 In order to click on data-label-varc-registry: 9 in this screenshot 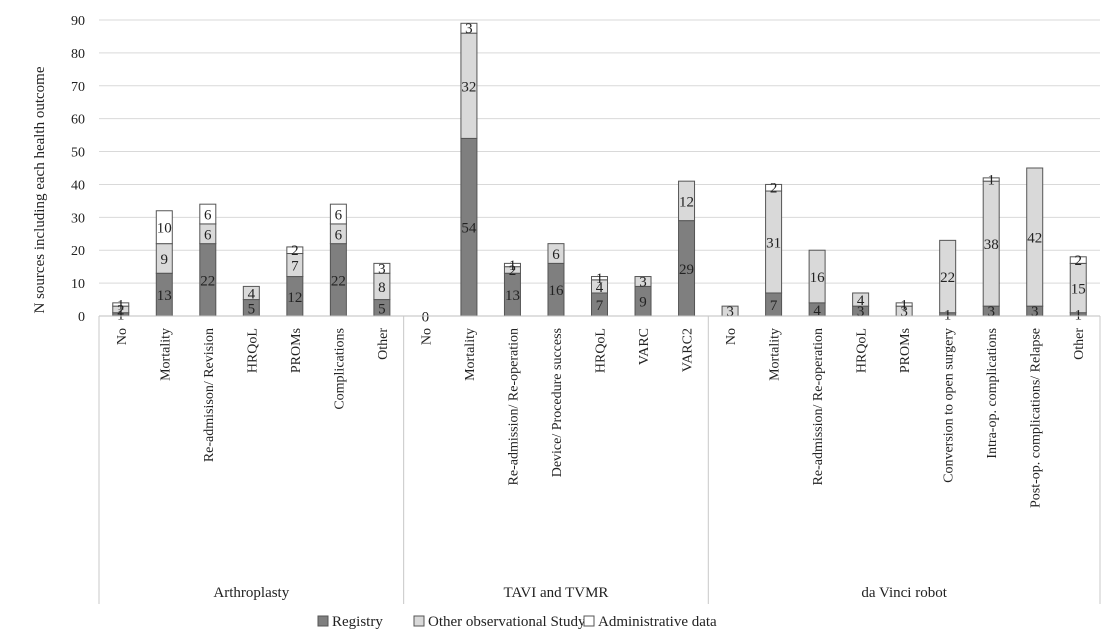, I will do `click(643, 303)`.